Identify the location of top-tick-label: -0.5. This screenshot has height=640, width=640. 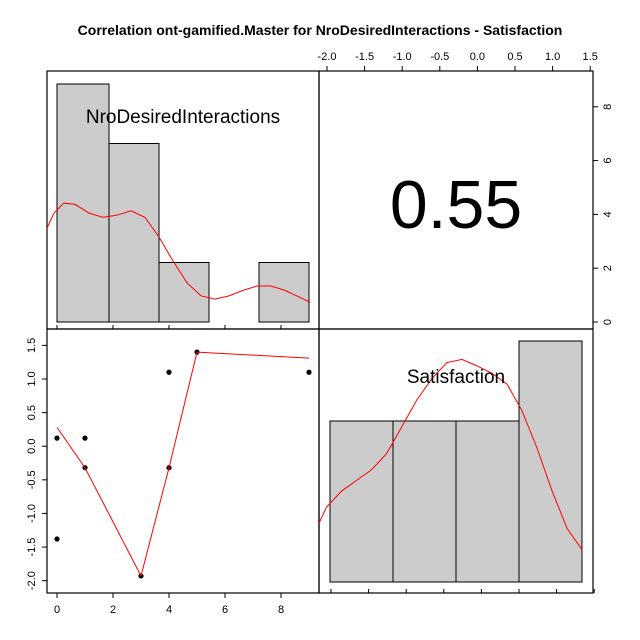
(439, 57).